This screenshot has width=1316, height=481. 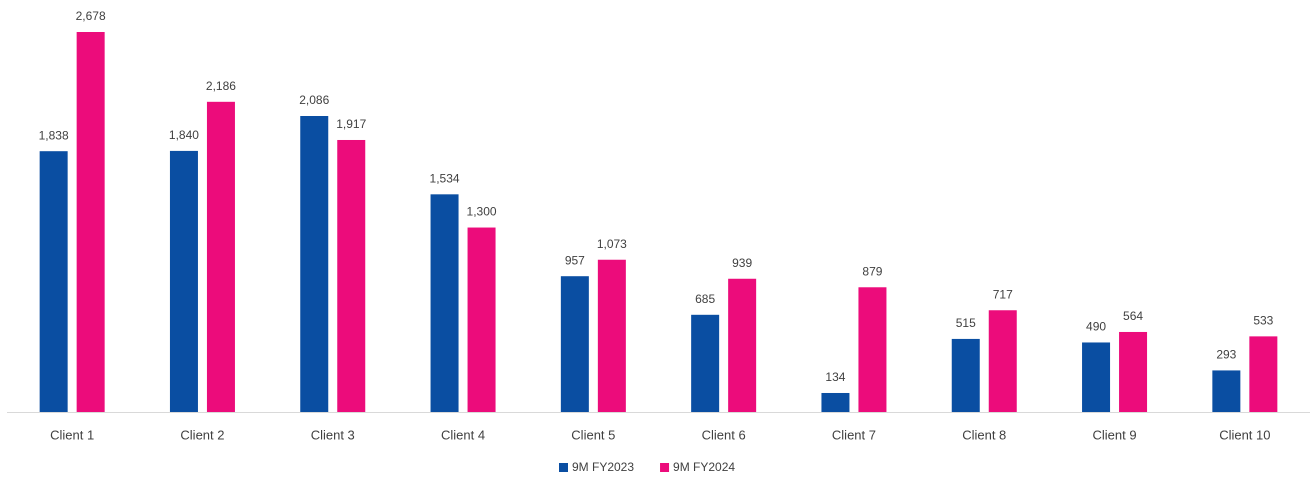 I want to click on data-label: 564, so click(x=1133, y=316).